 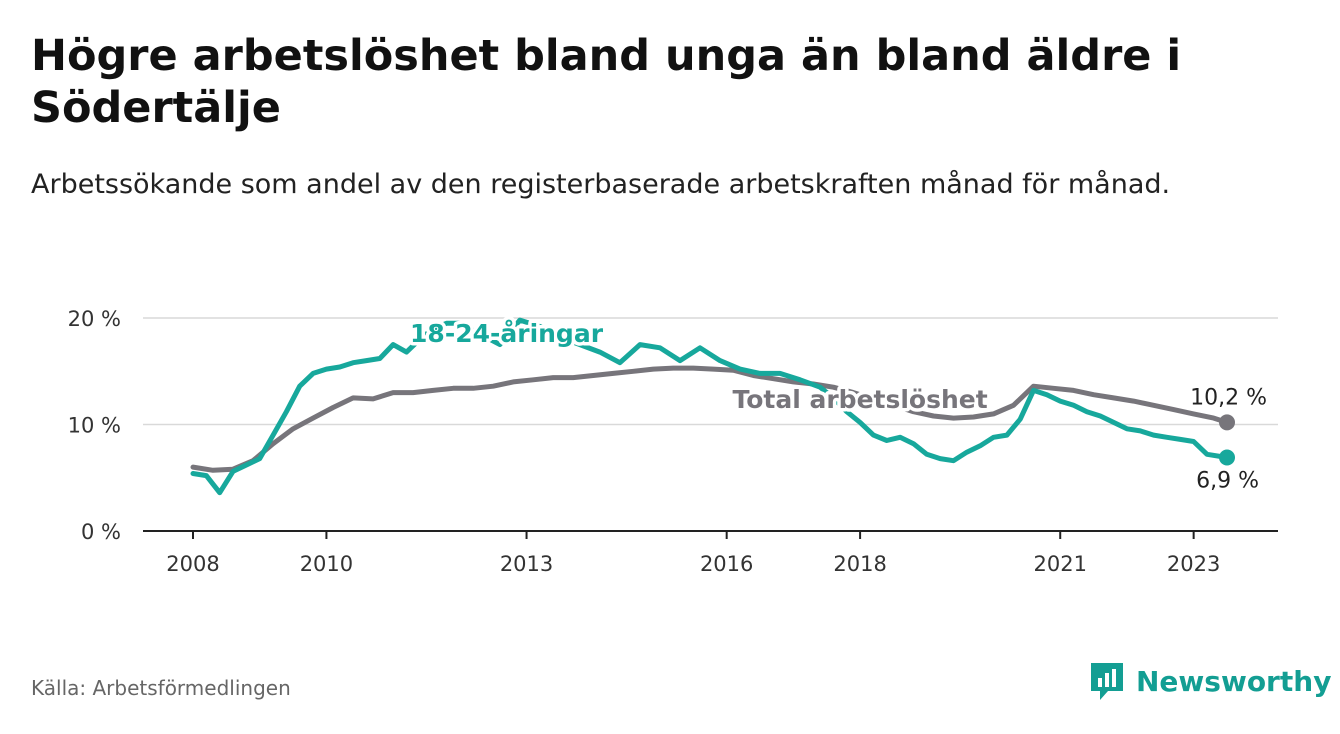 I want to click on total-end-value: 10,2 %, so click(x=1228, y=397).